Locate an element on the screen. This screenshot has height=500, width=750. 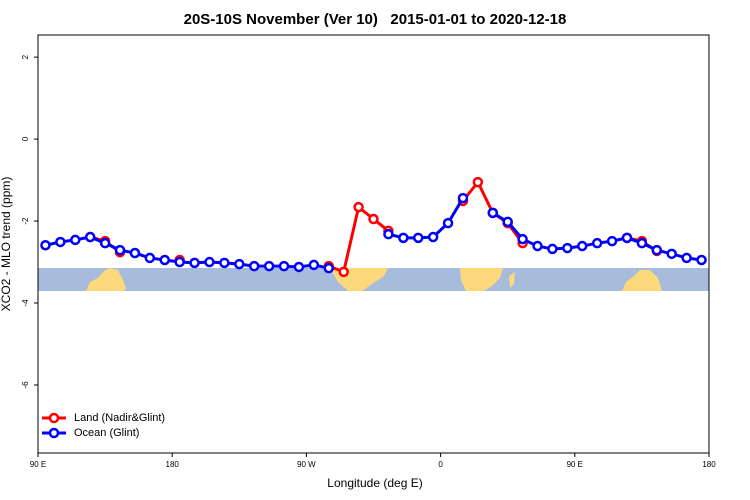
x-tick-label: 0 is located at coordinates (440, 464).